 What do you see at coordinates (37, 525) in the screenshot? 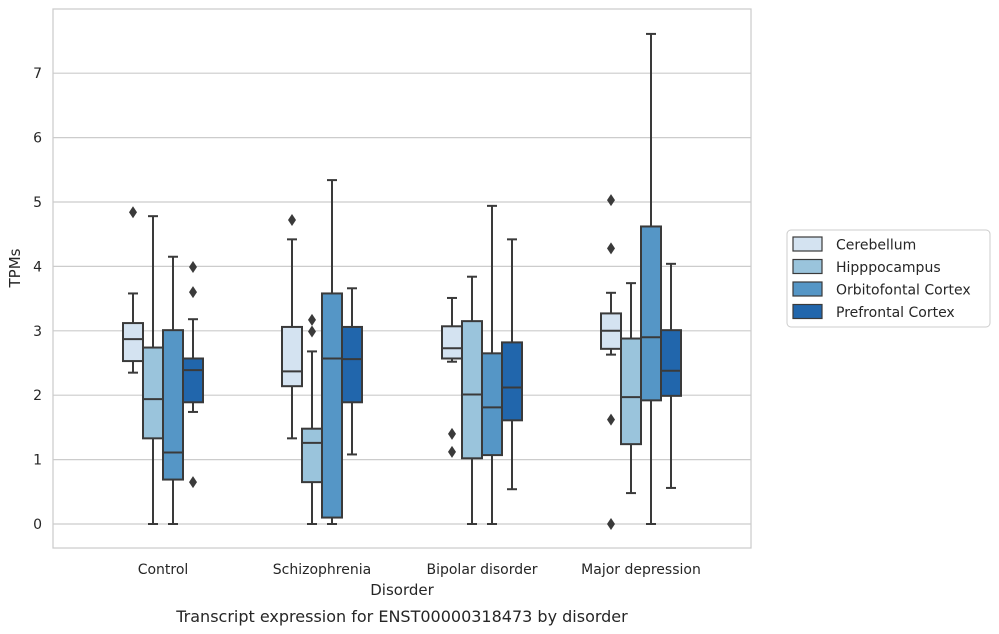
I see `y-tick-label: 0` at bounding box center [37, 525].